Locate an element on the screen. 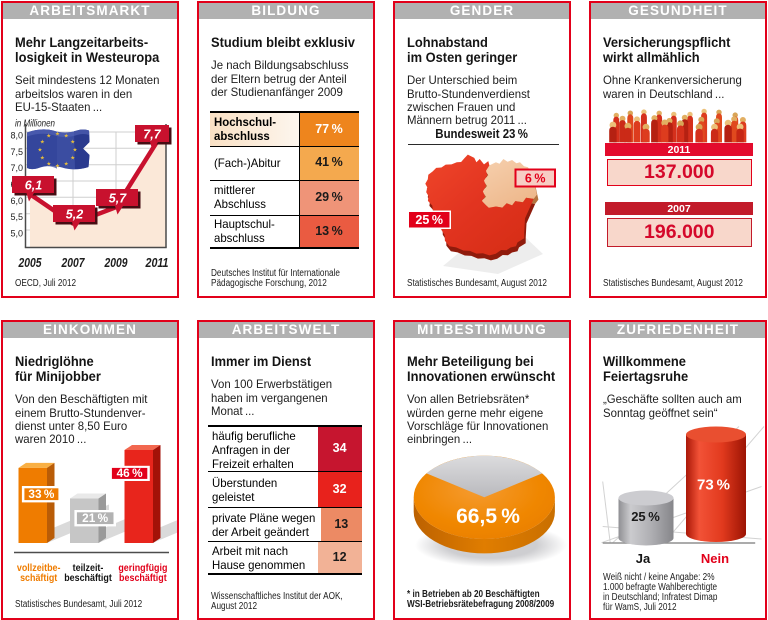 This screenshot has height=620, width=768. svg-text: 5,5 is located at coordinates (16, 217).